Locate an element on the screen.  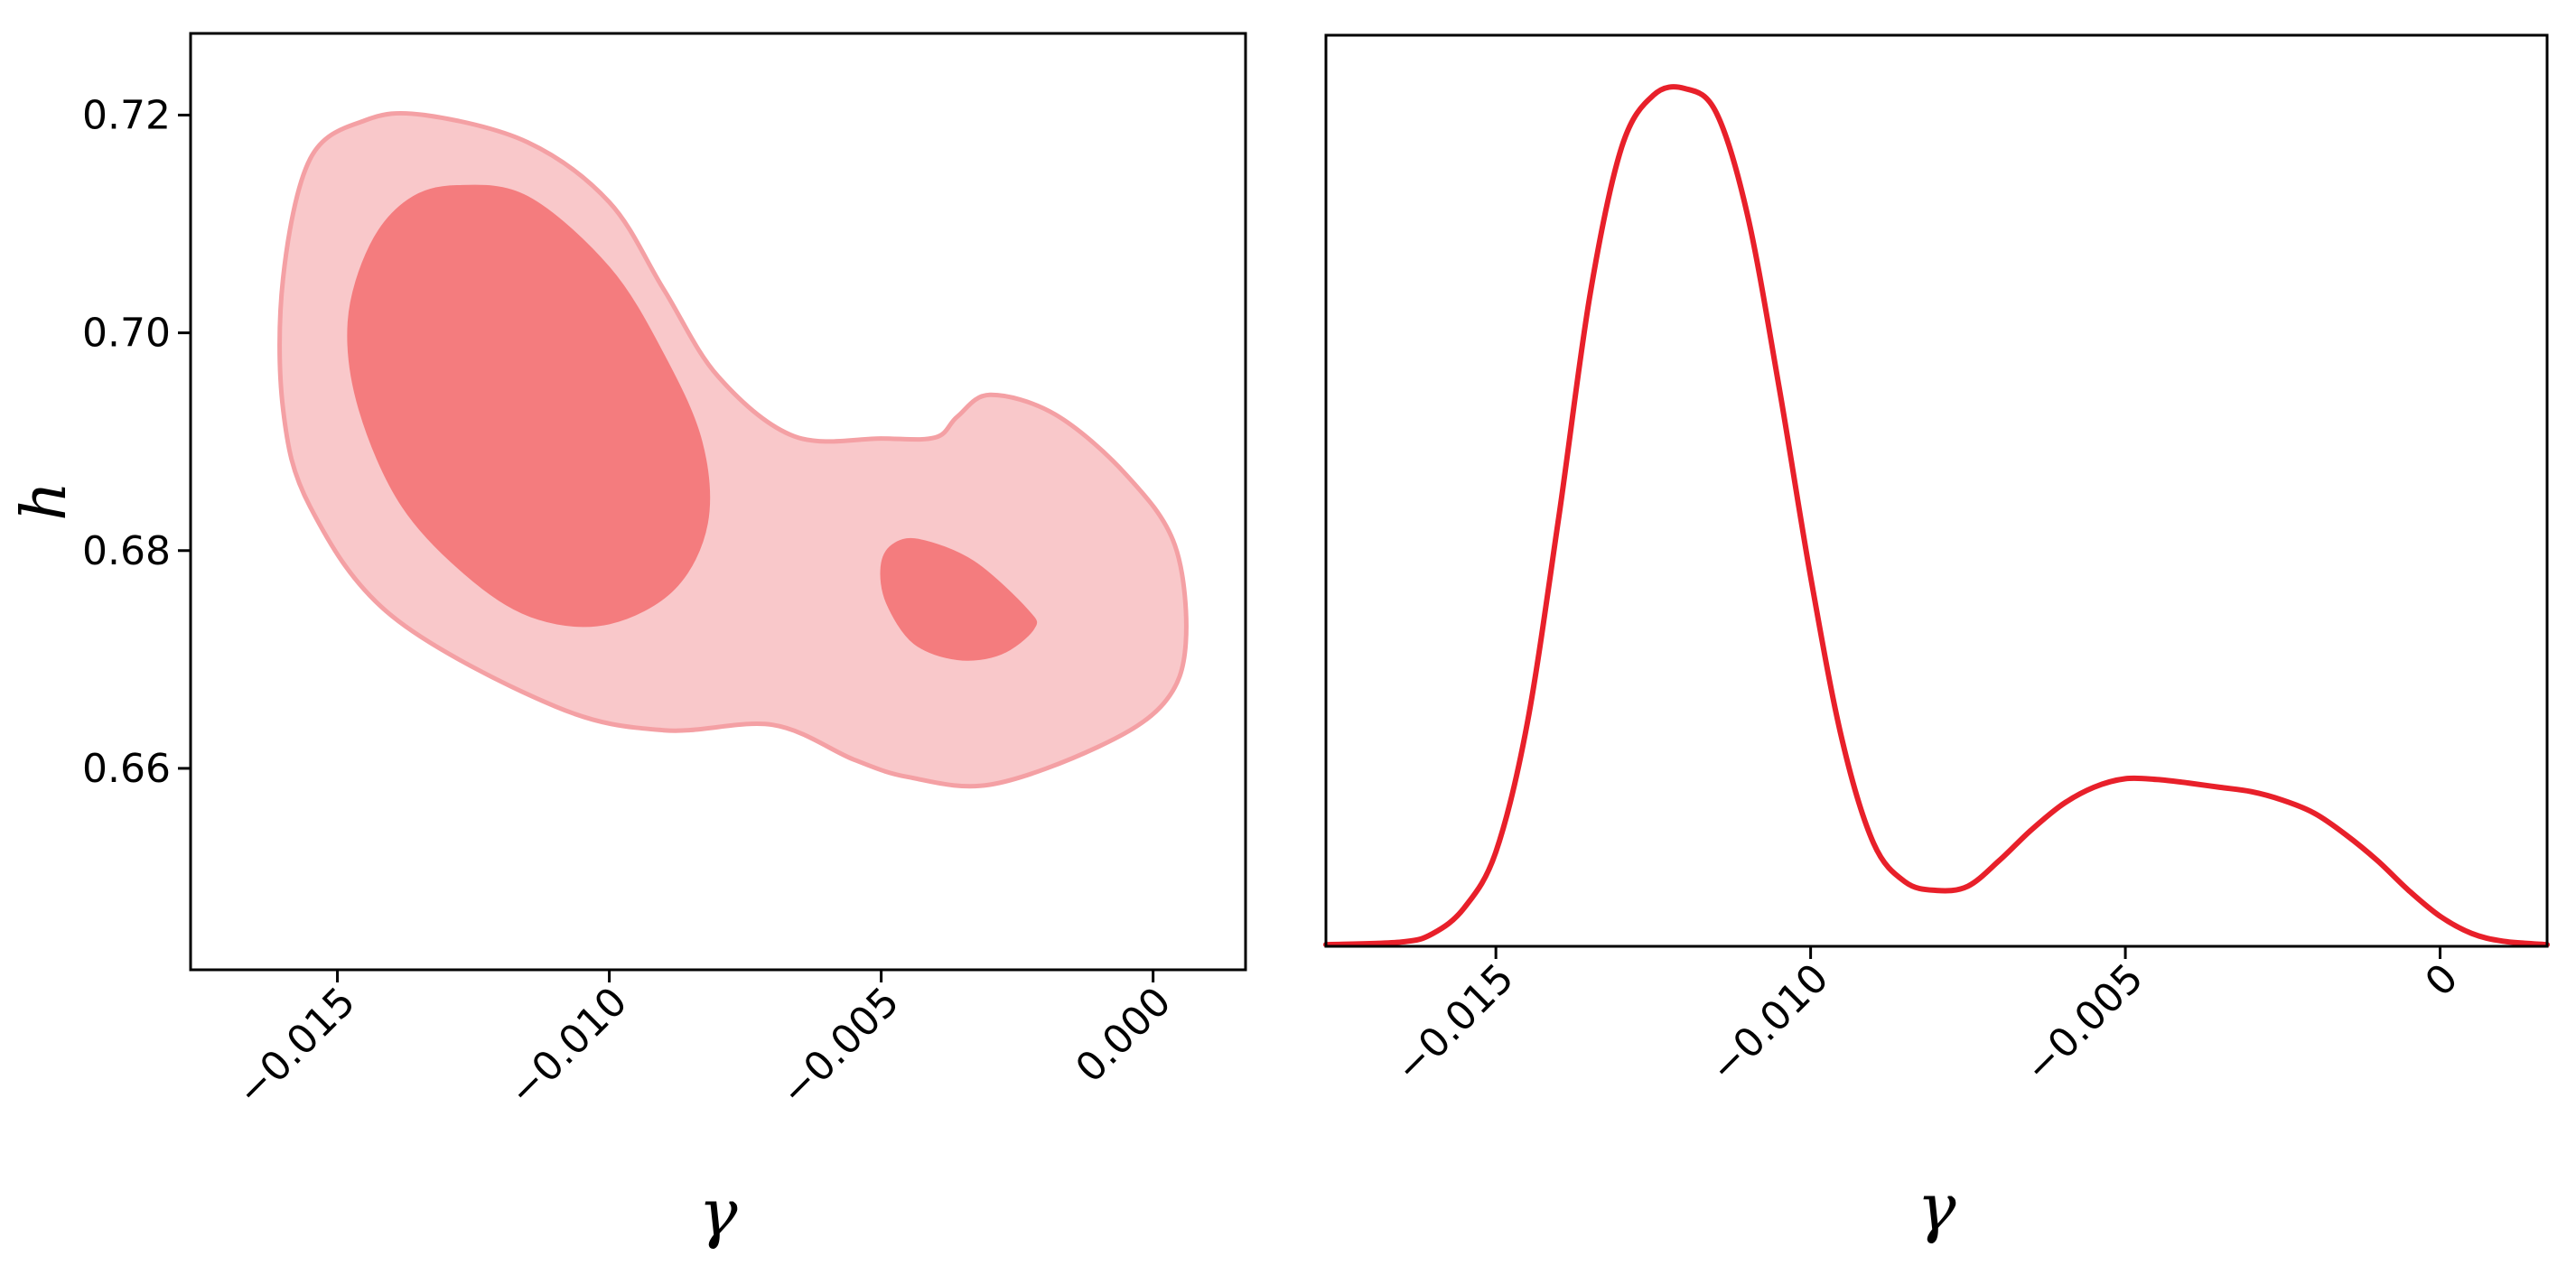
contour-x-tick-label: −0.010 is located at coordinates (567, 1047).